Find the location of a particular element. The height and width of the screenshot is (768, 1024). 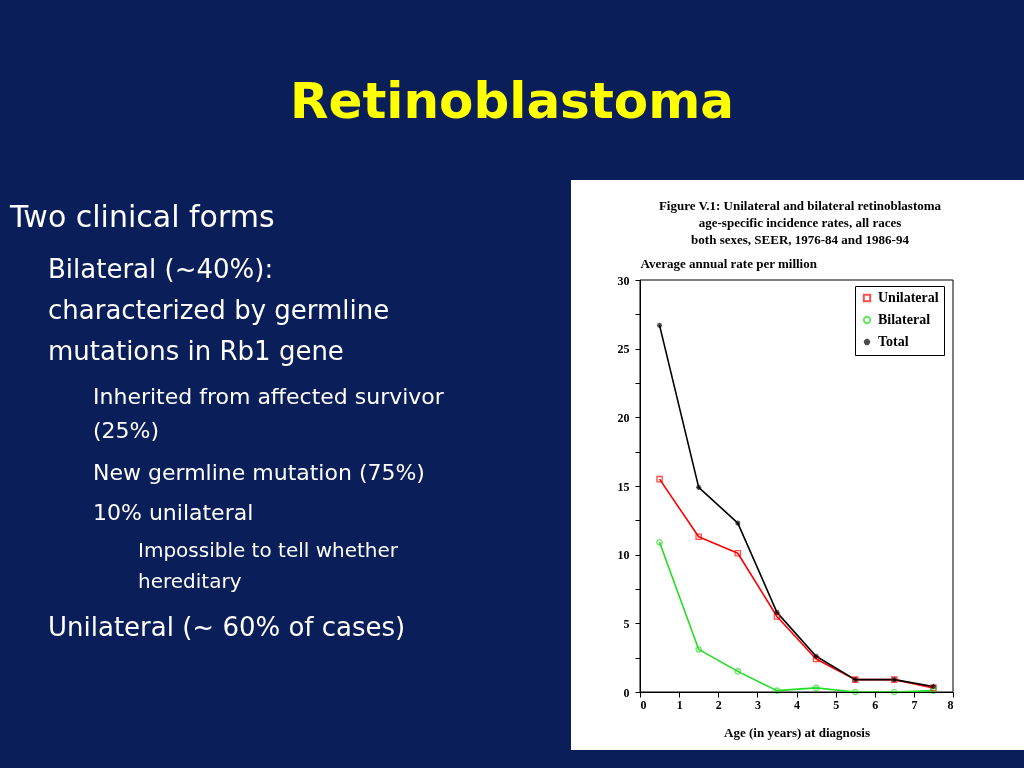

text: New germline mutation (75%) is located at coordinates (259, 472).